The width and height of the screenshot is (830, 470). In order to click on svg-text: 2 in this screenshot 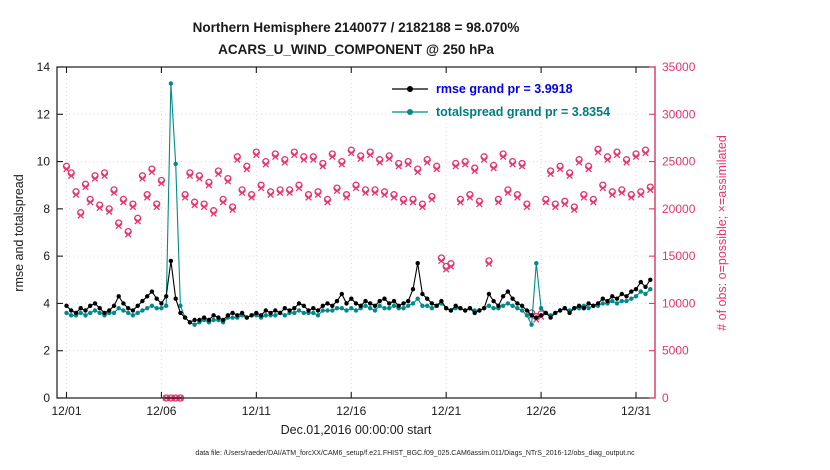, I will do `click(46, 351)`.